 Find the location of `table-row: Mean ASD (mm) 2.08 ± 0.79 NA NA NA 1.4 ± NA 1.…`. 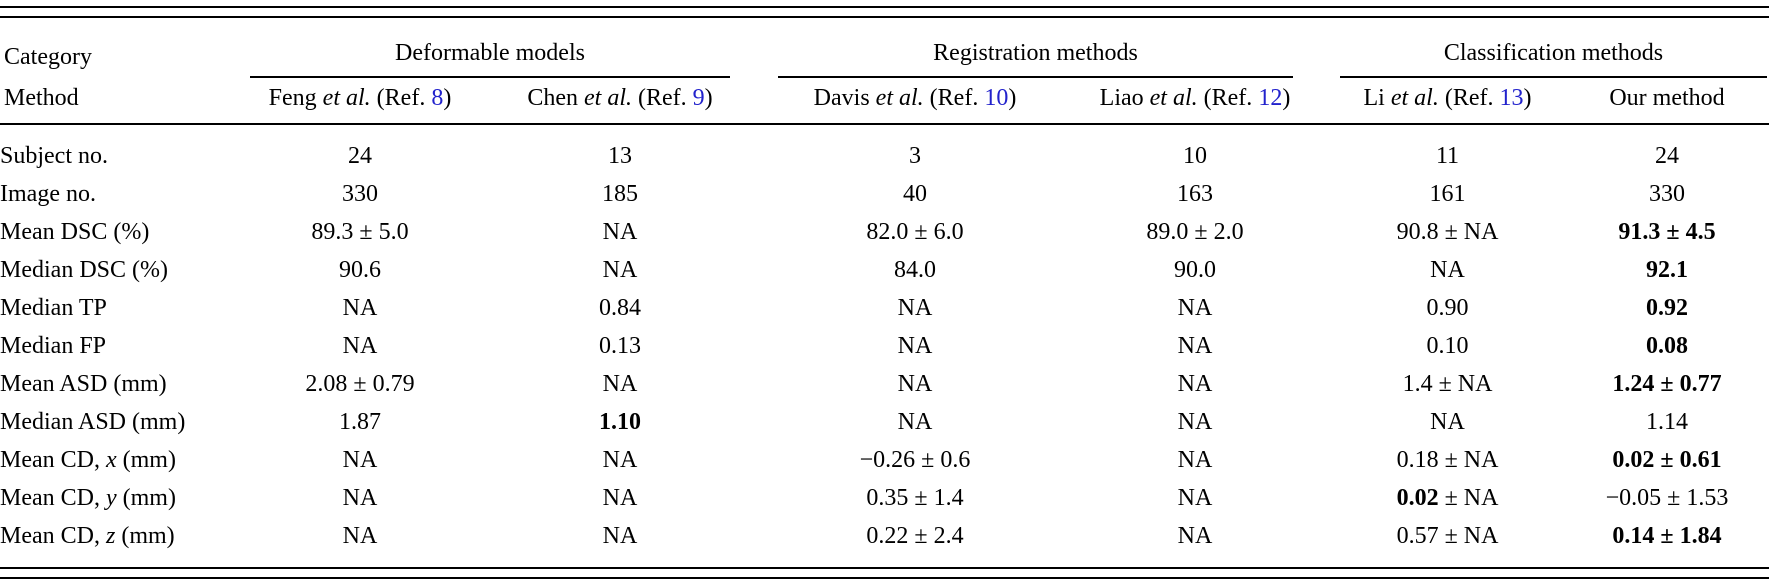

table-row: Mean ASD (mm) 2.08 ± 0.79 NA NA NA 1.4 ± NA 1.… is located at coordinates (884, 384).